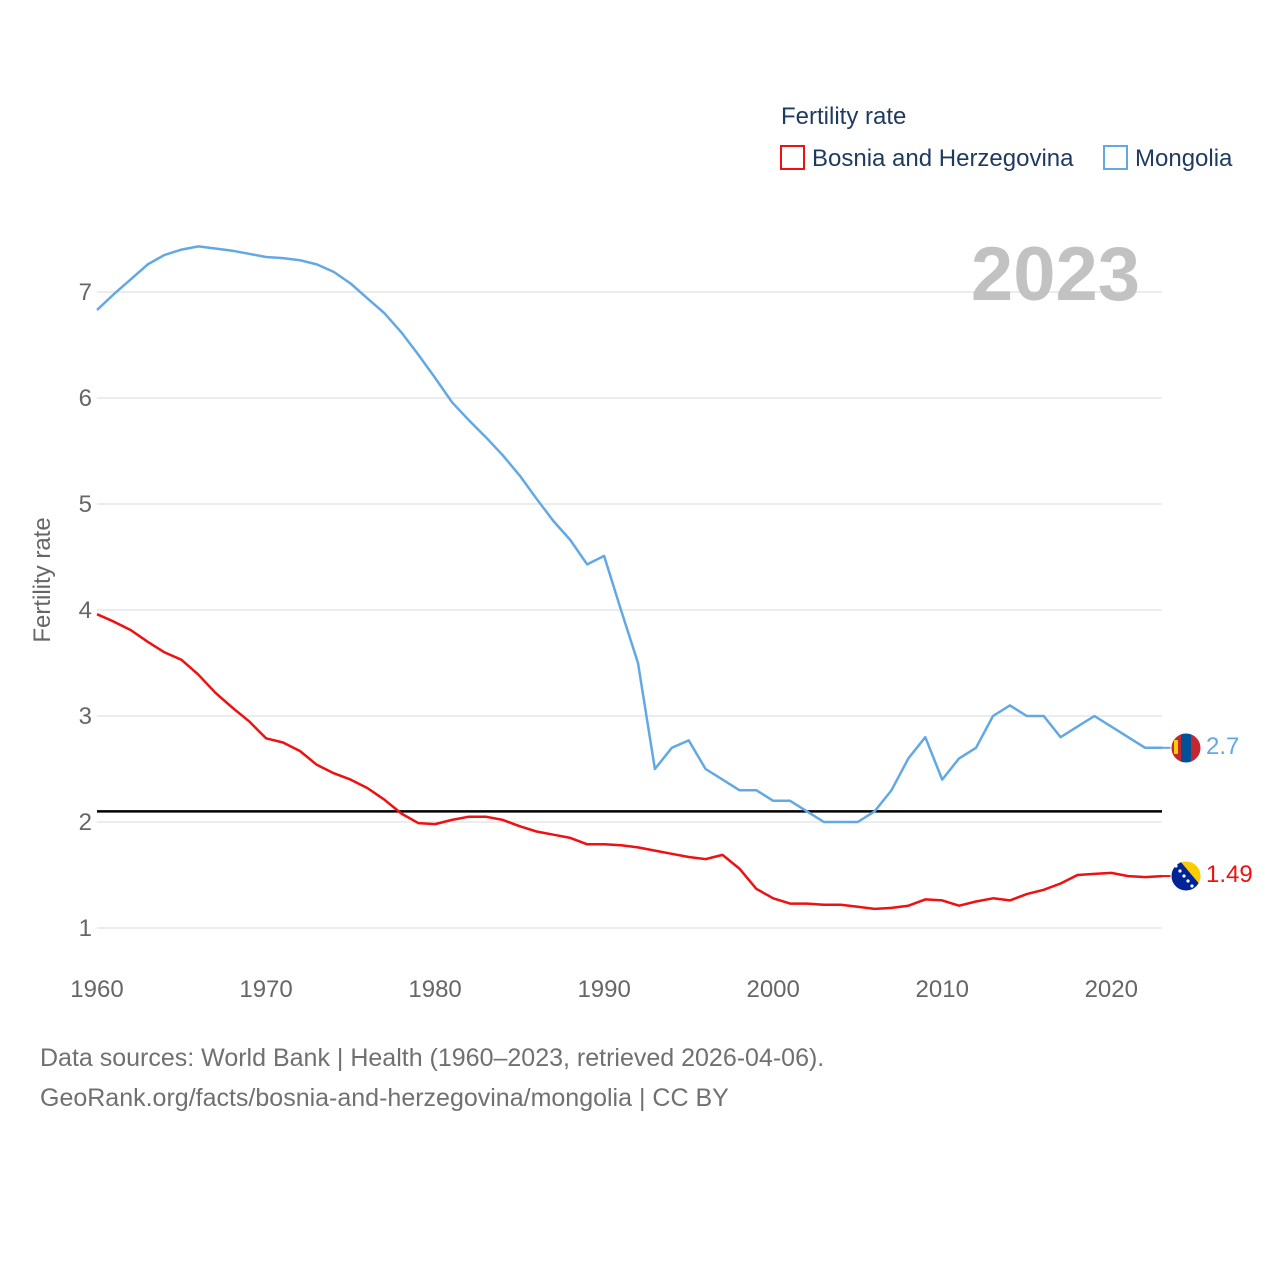  What do you see at coordinates (1111, 989) in the screenshot?
I see `x-tick-label: 2020` at bounding box center [1111, 989].